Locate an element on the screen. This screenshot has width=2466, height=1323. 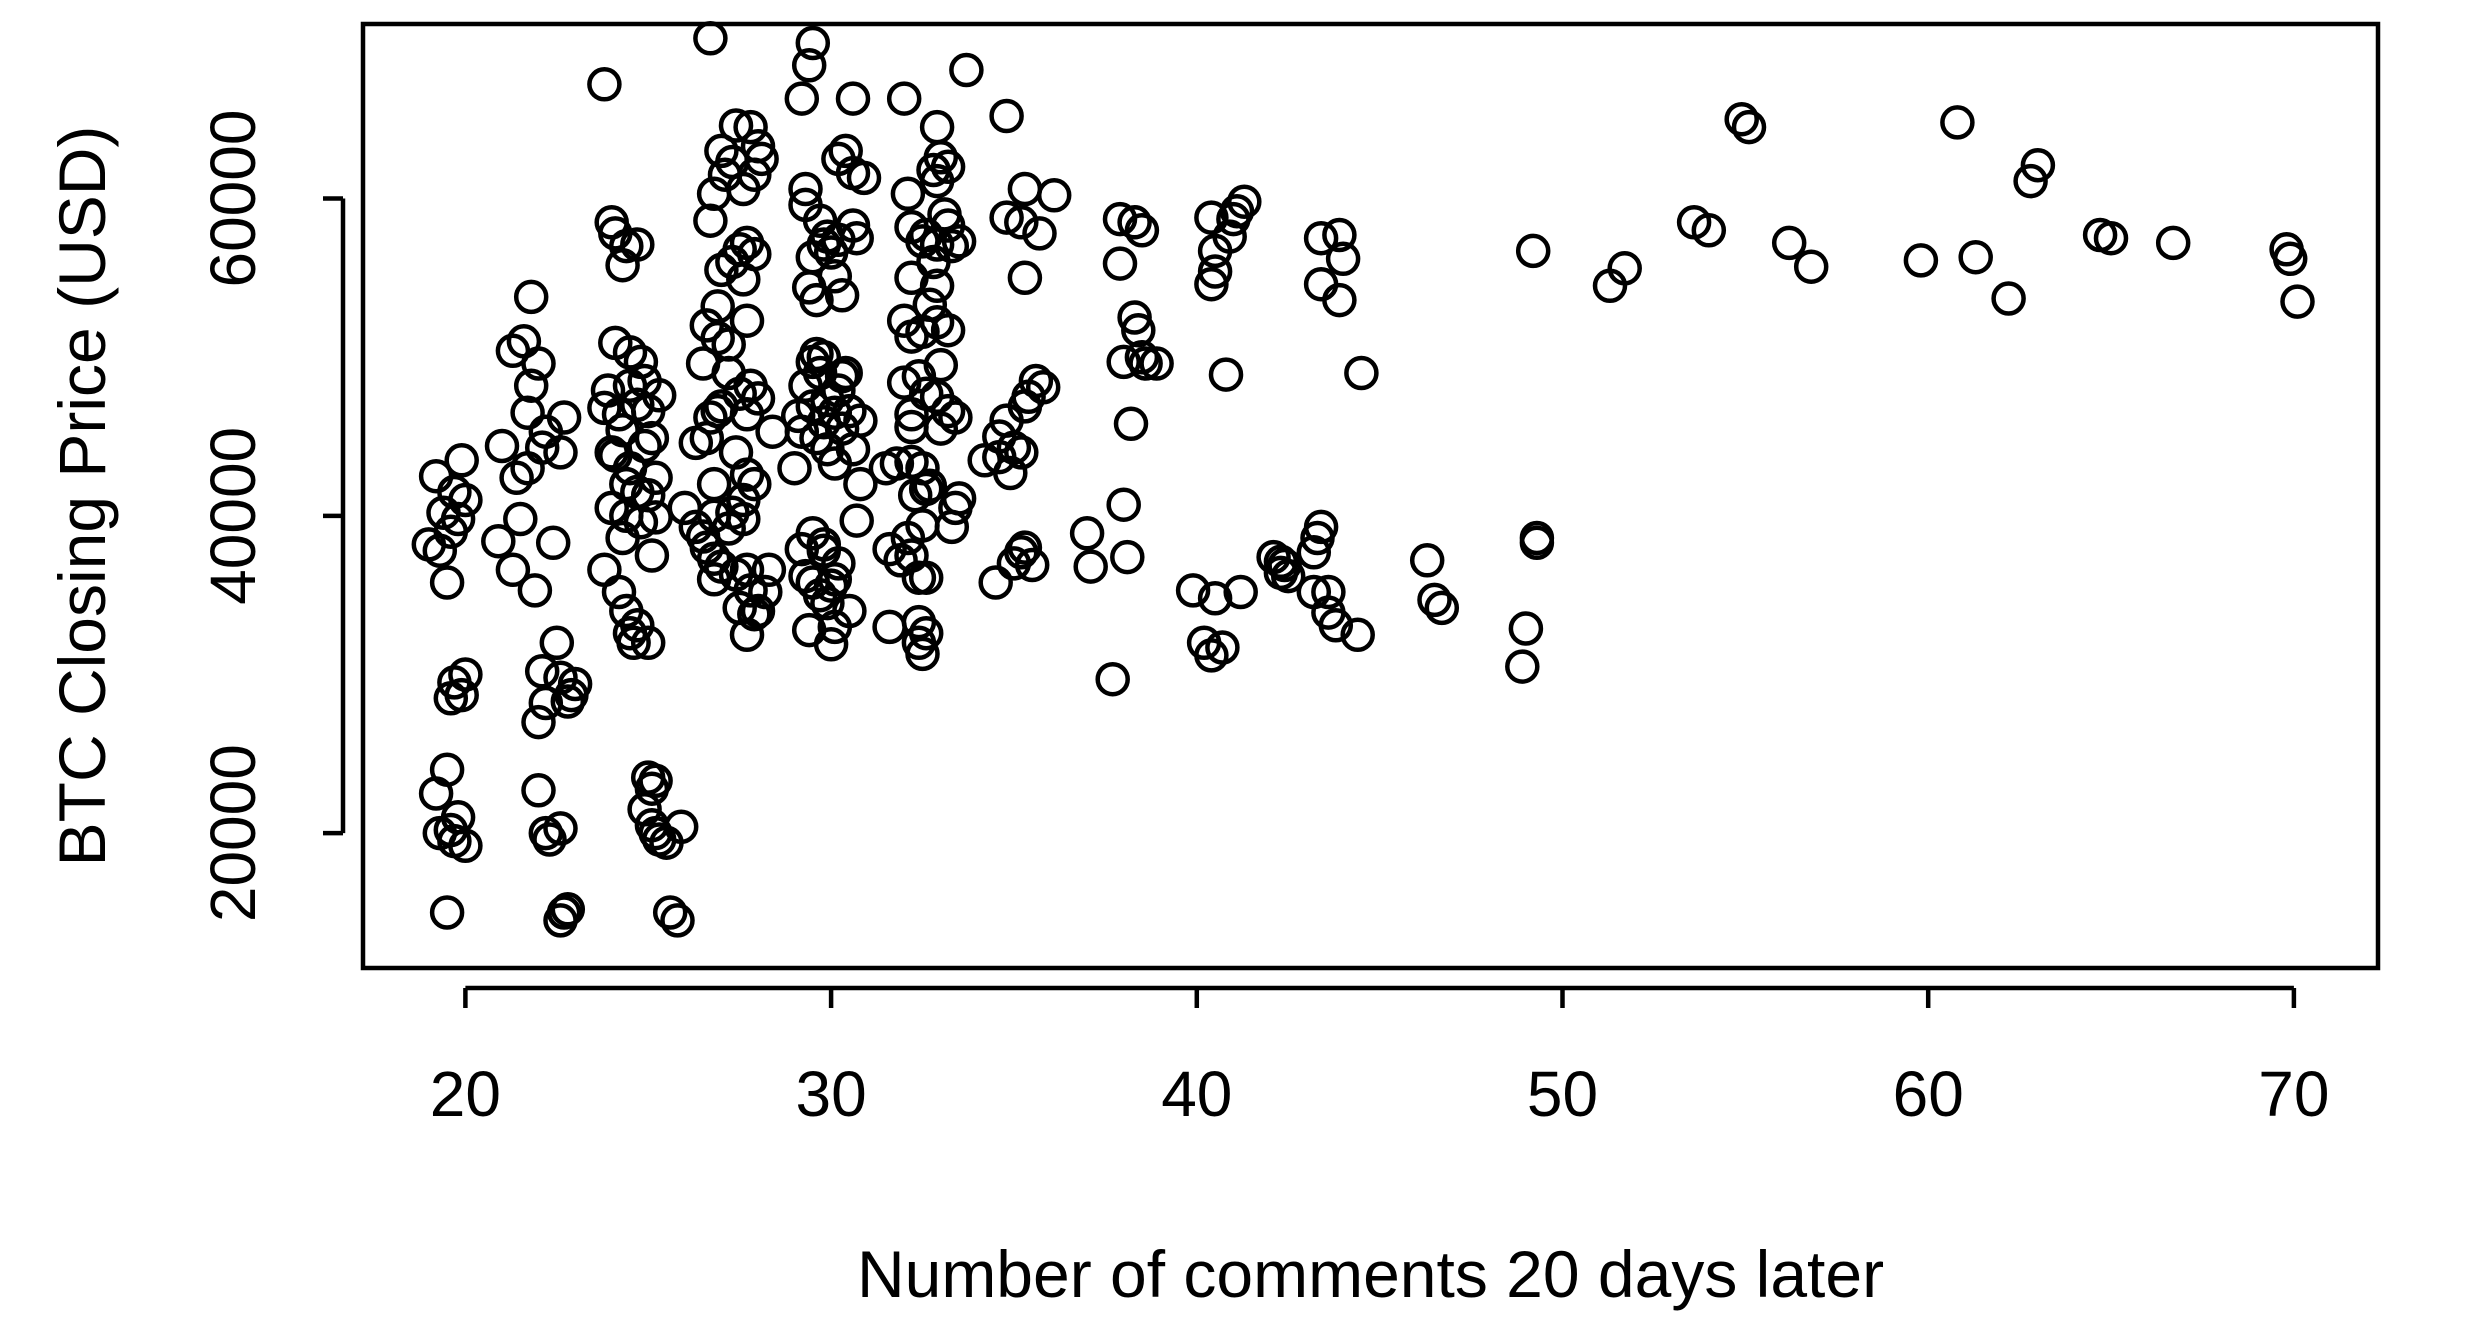
x-tick-label: 50 is located at coordinates (1562, 1094).